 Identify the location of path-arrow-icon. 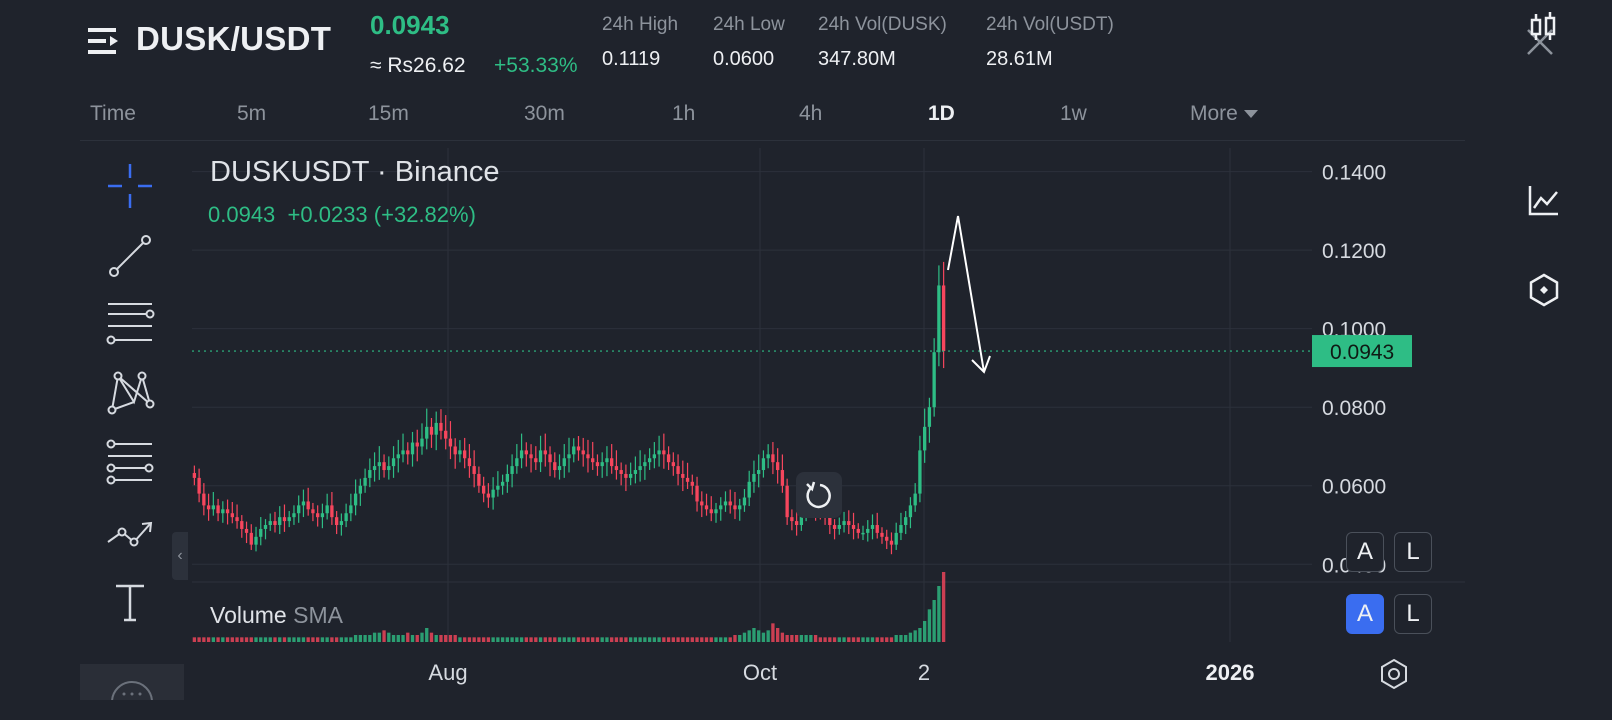
(130, 532).